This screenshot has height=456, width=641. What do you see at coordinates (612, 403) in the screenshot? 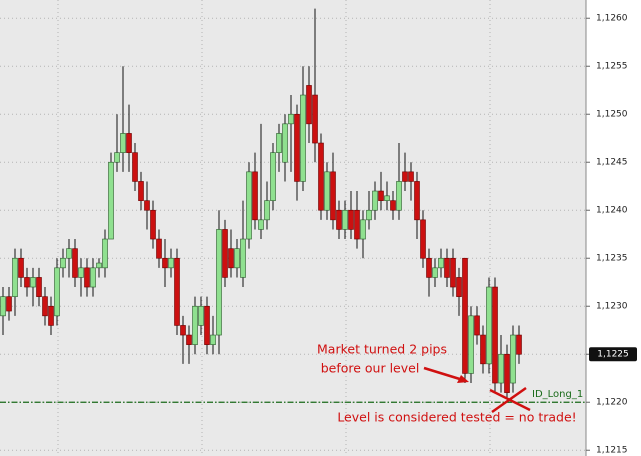
I see `y-tick-label: 1,1220` at bounding box center [612, 403].